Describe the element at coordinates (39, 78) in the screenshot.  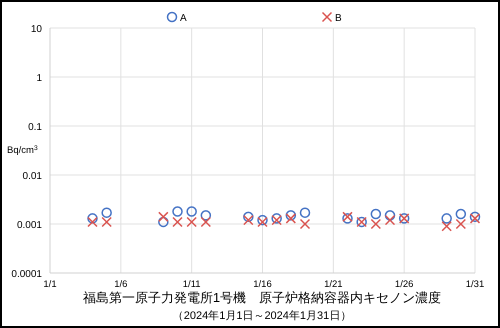
I see `y-tick-label: 1` at that location.